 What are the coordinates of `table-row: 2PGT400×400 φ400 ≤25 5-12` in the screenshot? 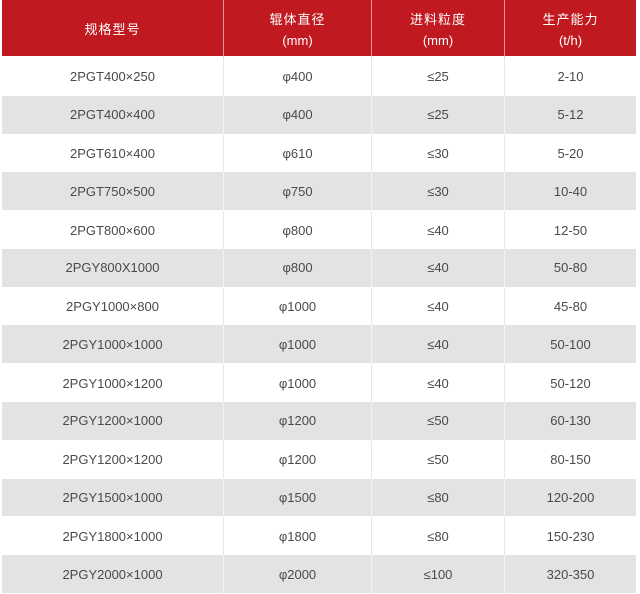 It's located at (319, 115).